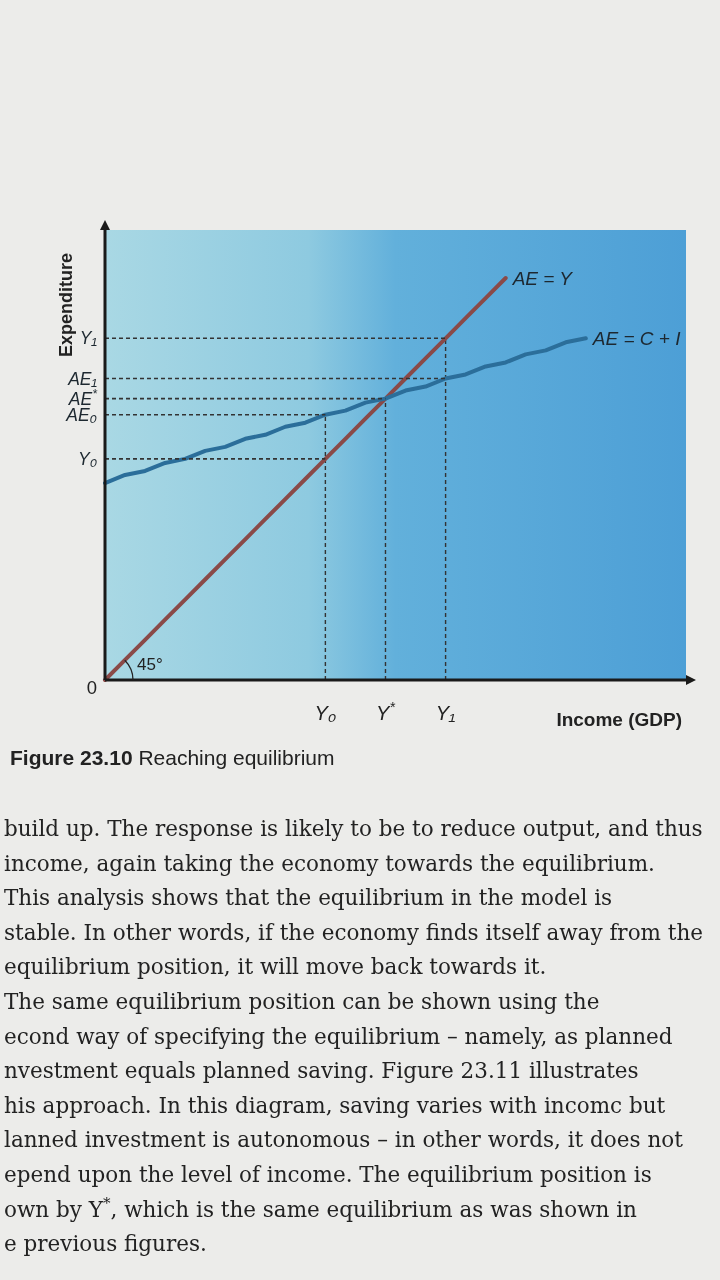  I want to click on text: e previous figures., so click(105, 1244).